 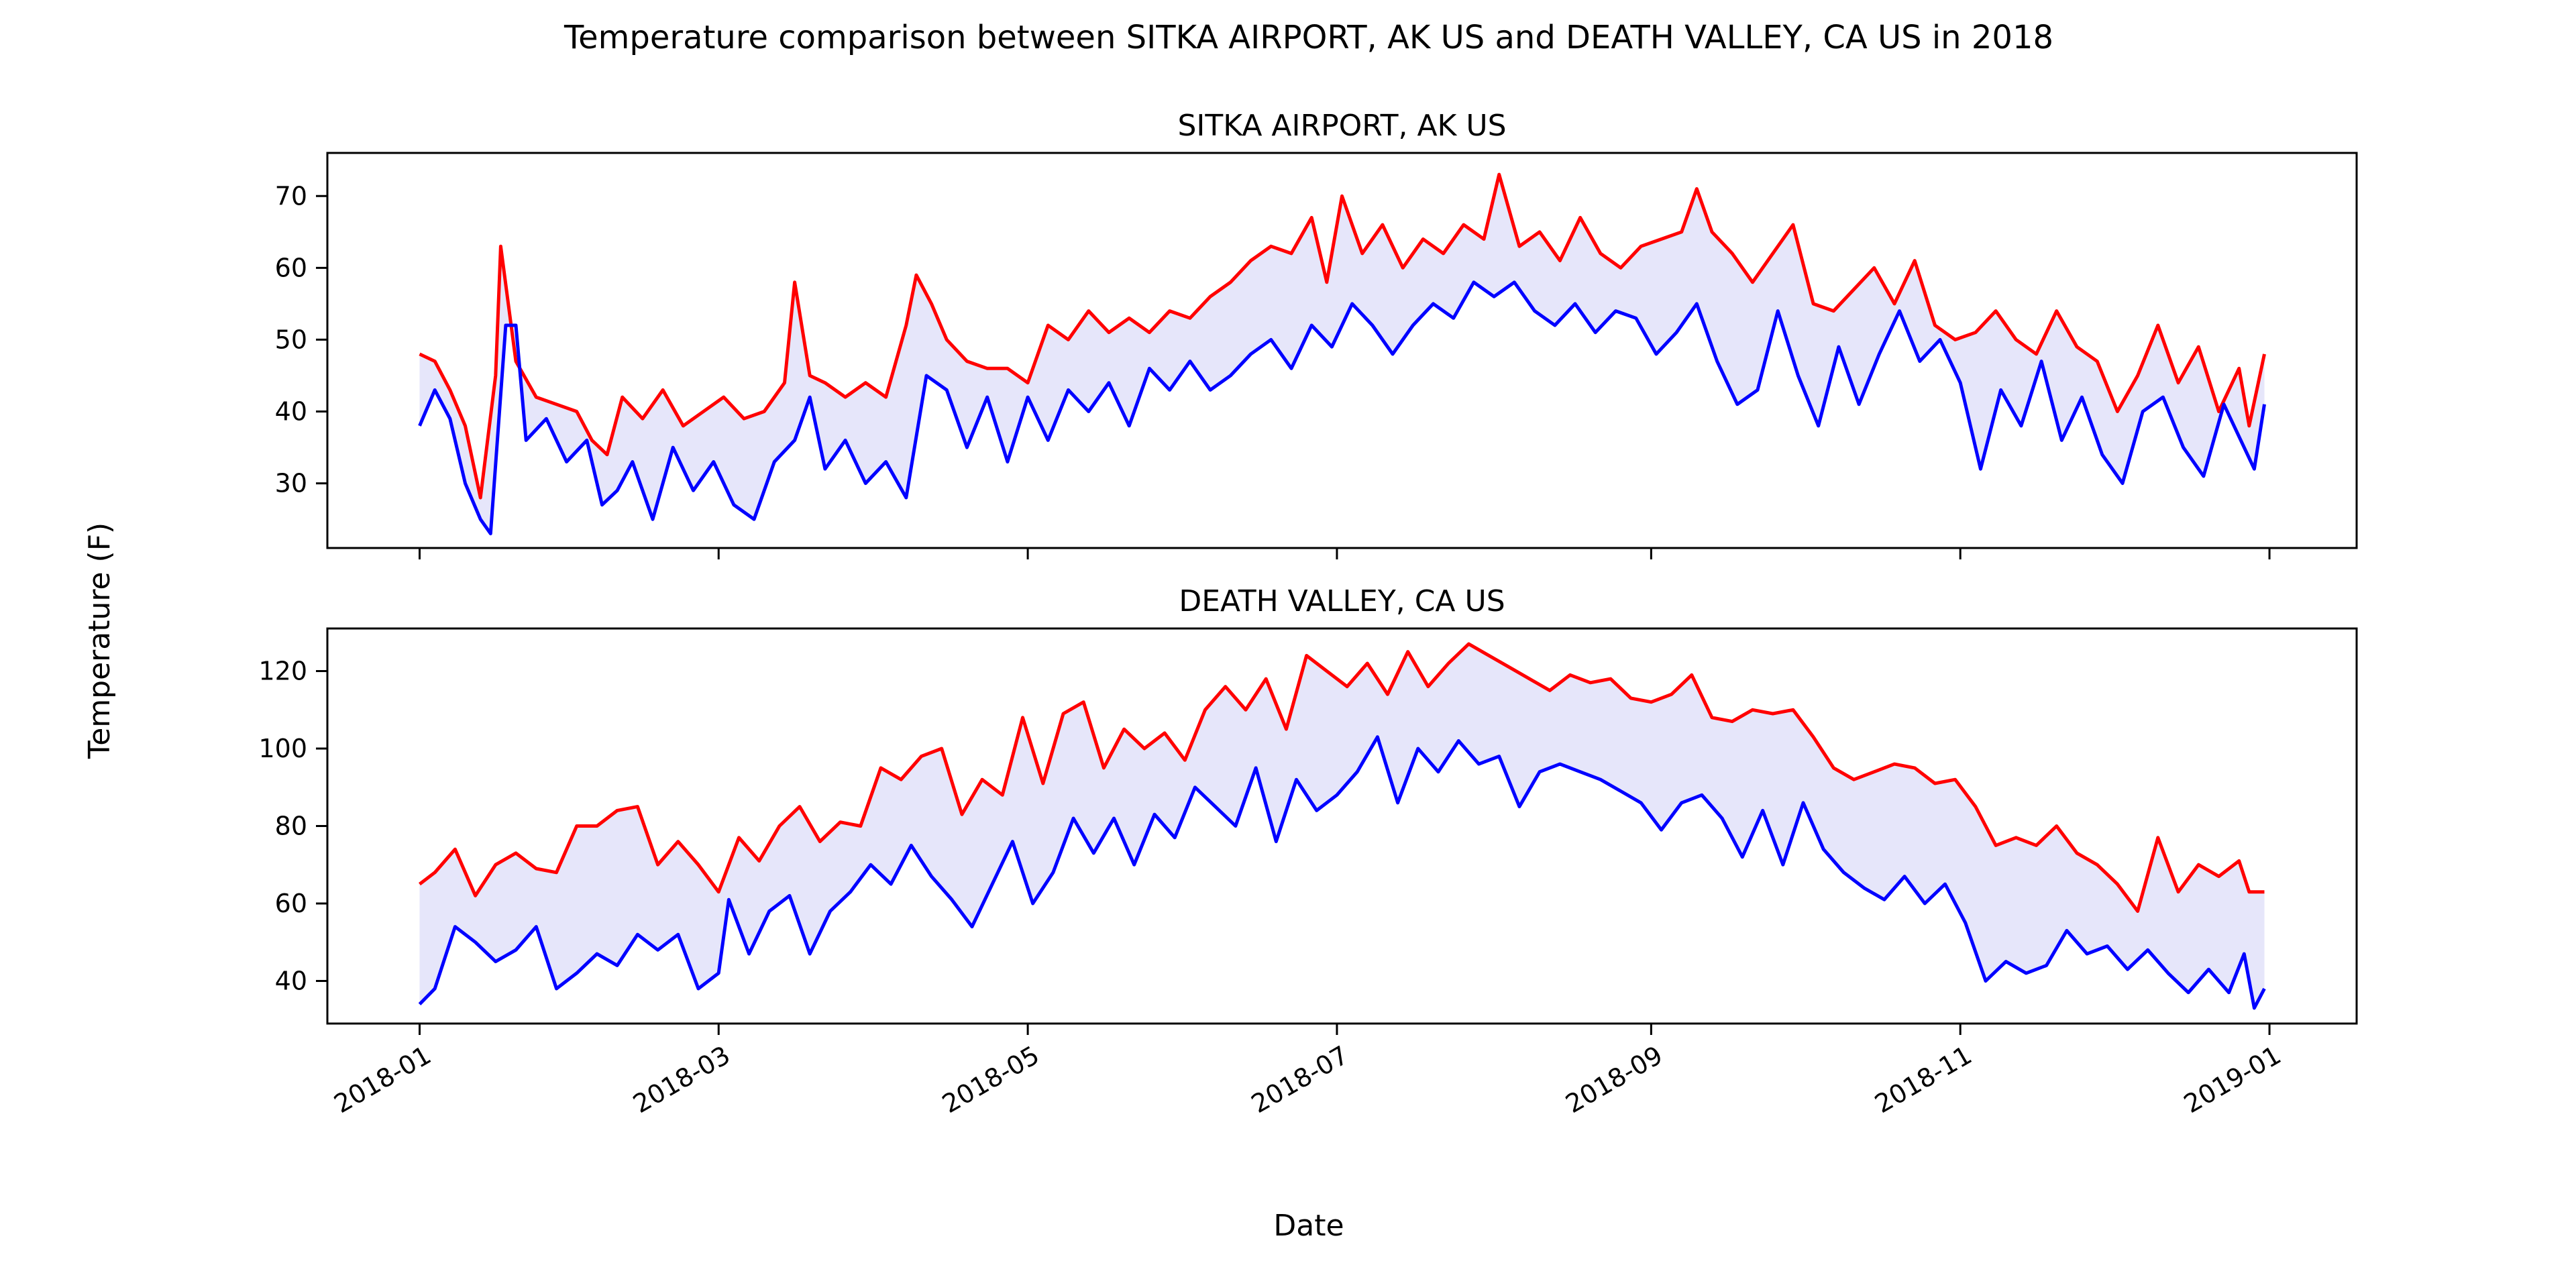 What do you see at coordinates (100, 641) in the screenshot?
I see `y-axis-label: Temperature (F)` at bounding box center [100, 641].